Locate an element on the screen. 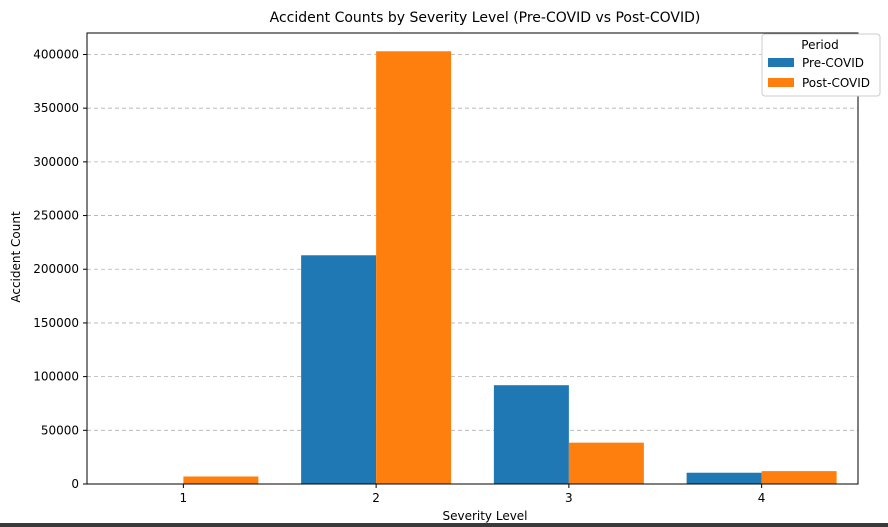 The width and height of the screenshot is (888, 527). y-tick-label: 200000 is located at coordinates (56, 269).